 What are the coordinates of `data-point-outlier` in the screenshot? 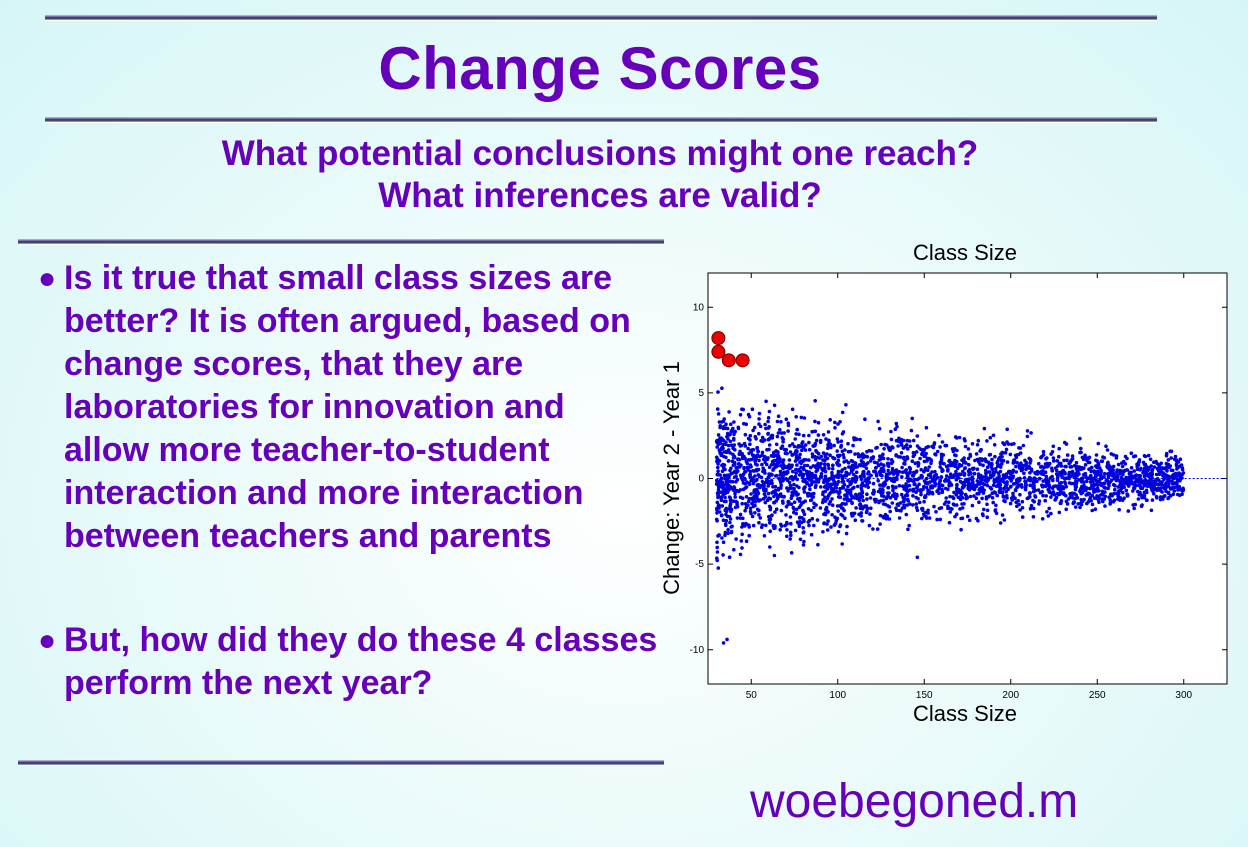 It's located at (723, 643).